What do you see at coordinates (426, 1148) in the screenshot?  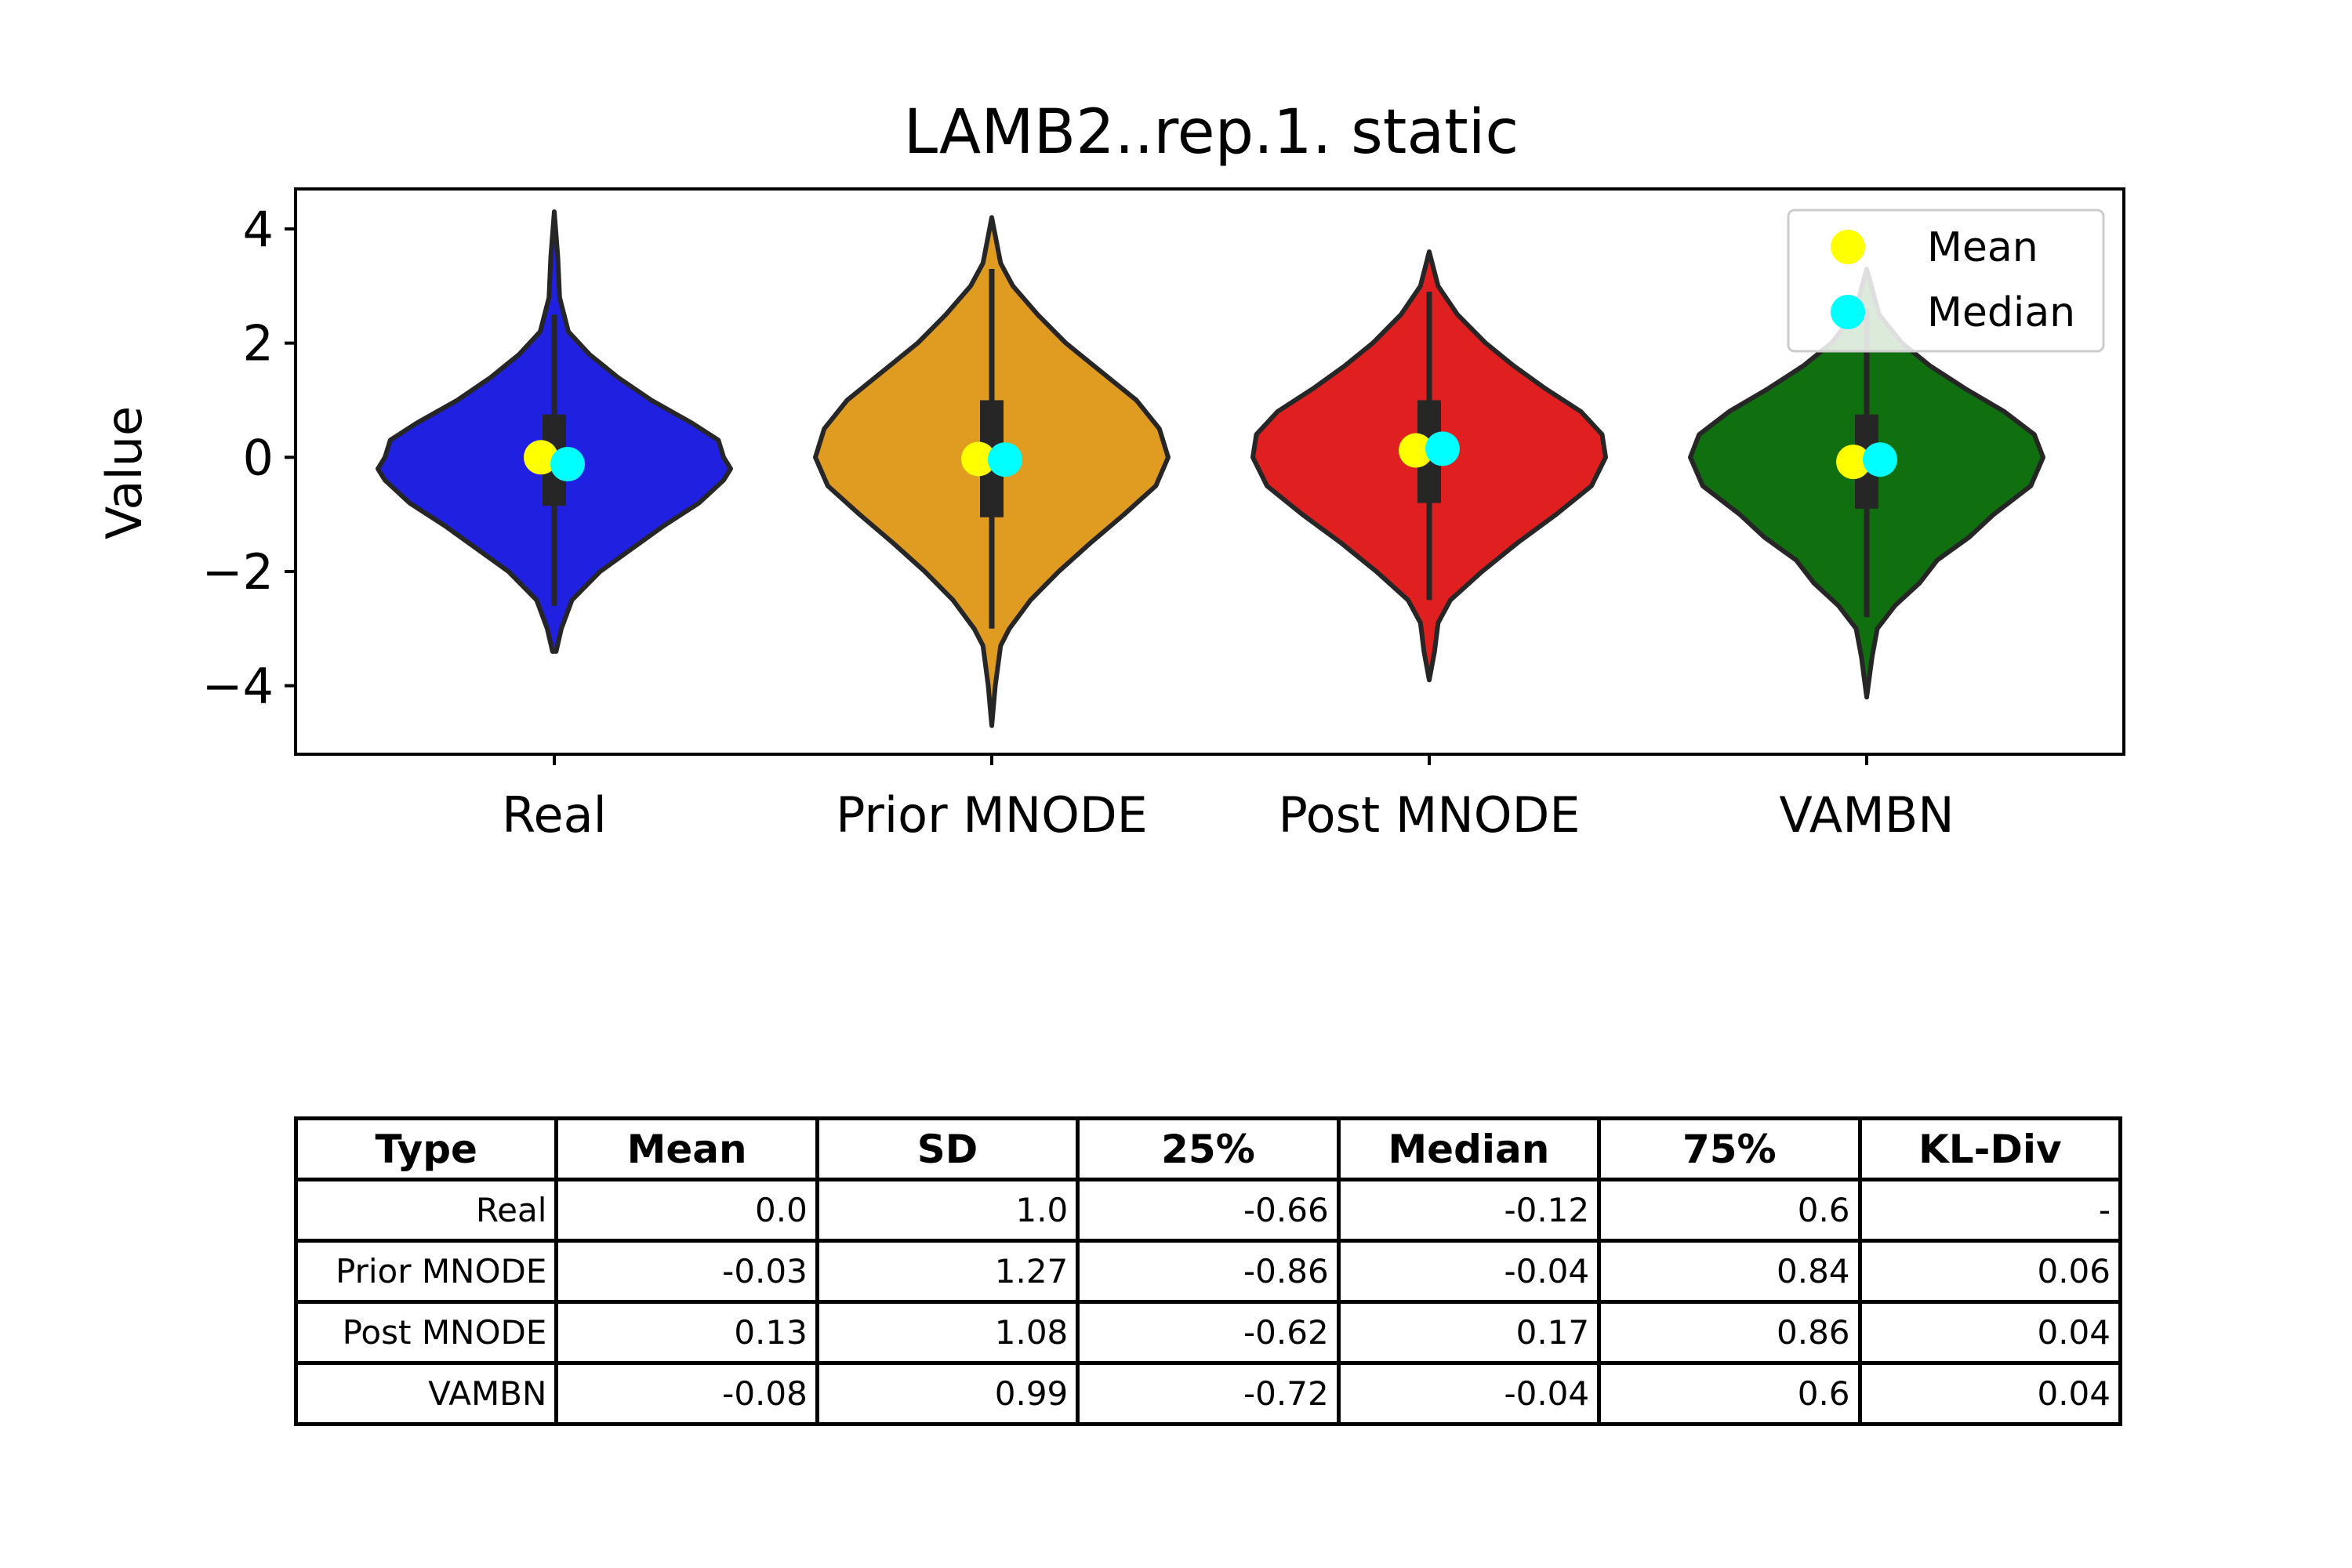 I see `table-header-cell: Type` at bounding box center [426, 1148].